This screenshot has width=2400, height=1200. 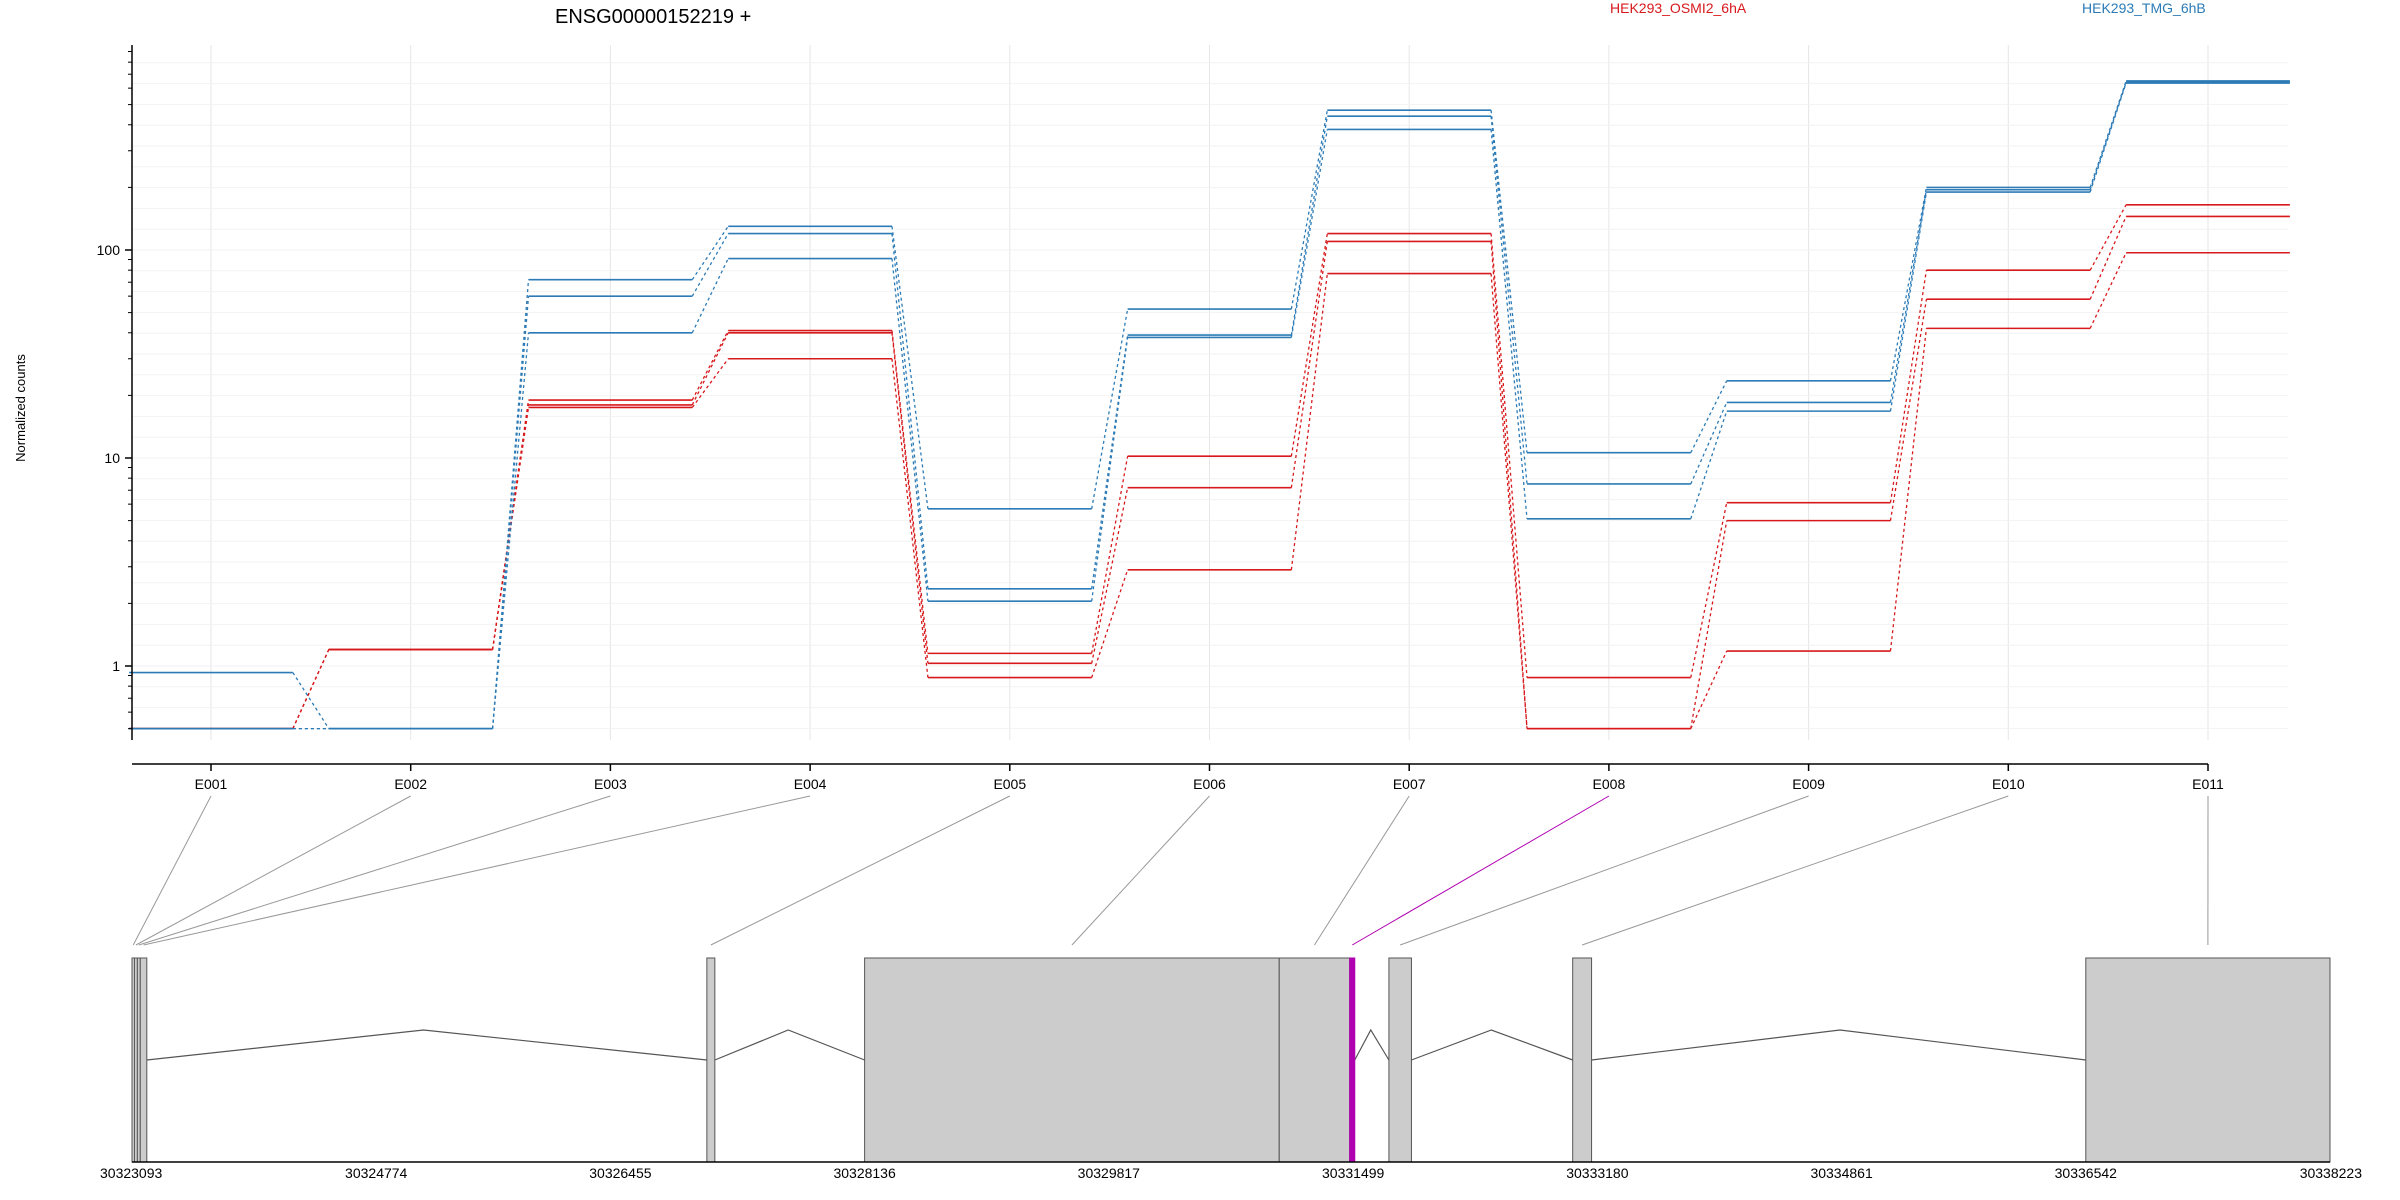 What do you see at coordinates (1209, 784) in the screenshot?
I see `x-tick-label-E006: E006` at bounding box center [1209, 784].